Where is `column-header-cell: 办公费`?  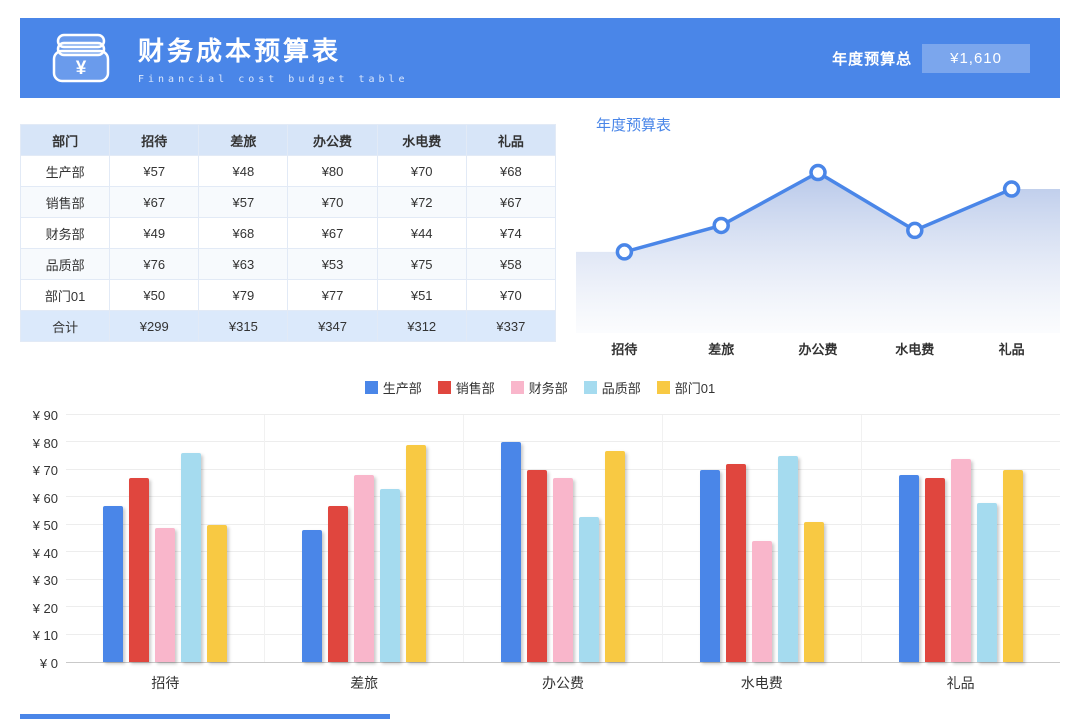 column-header-cell: 办公费 is located at coordinates (332, 140).